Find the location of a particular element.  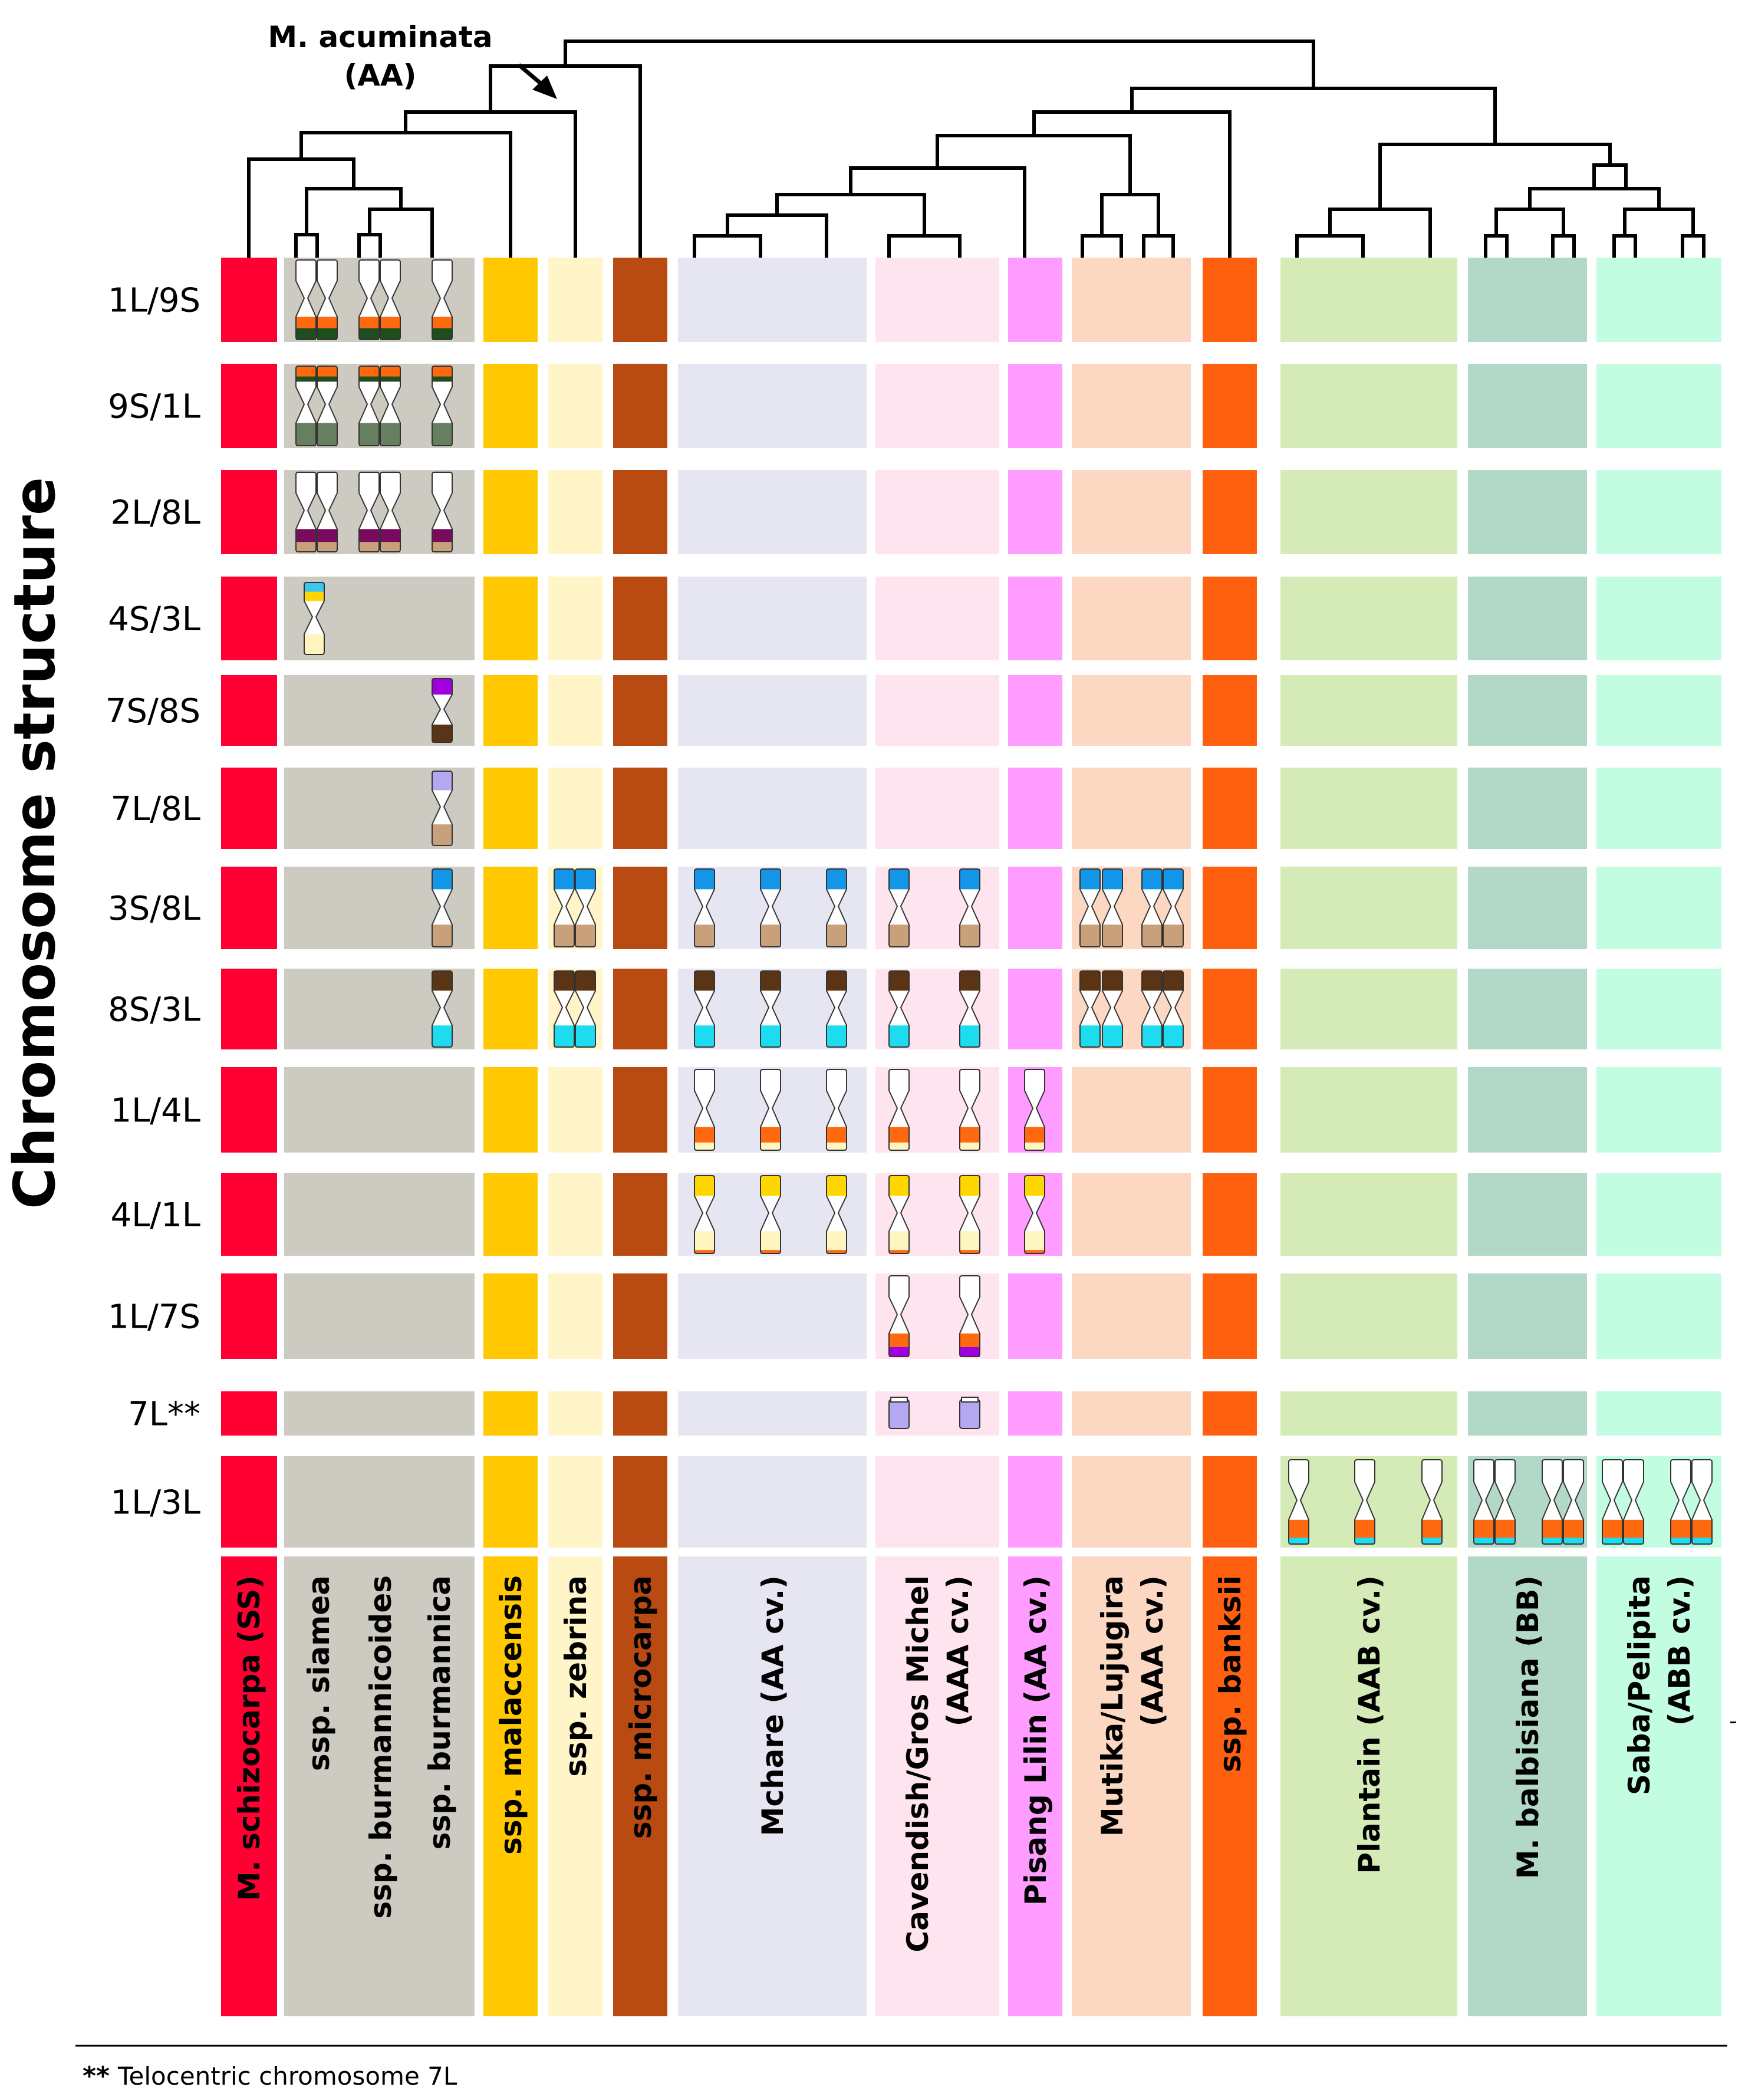

species-label: ssp. microcarpa is located at coordinates (641, 1707).